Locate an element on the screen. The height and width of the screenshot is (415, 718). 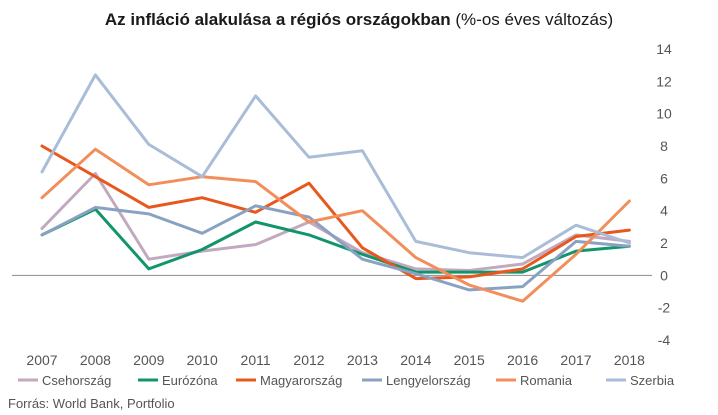
x-tick-label: 2018 is located at coordinates (629, 360).